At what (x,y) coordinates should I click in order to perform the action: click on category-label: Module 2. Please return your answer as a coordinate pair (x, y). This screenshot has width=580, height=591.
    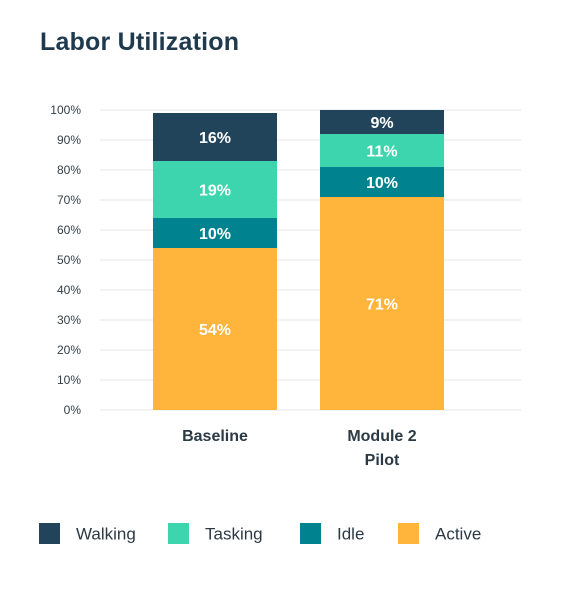
    Looking at the image, I should click on (381, 436).